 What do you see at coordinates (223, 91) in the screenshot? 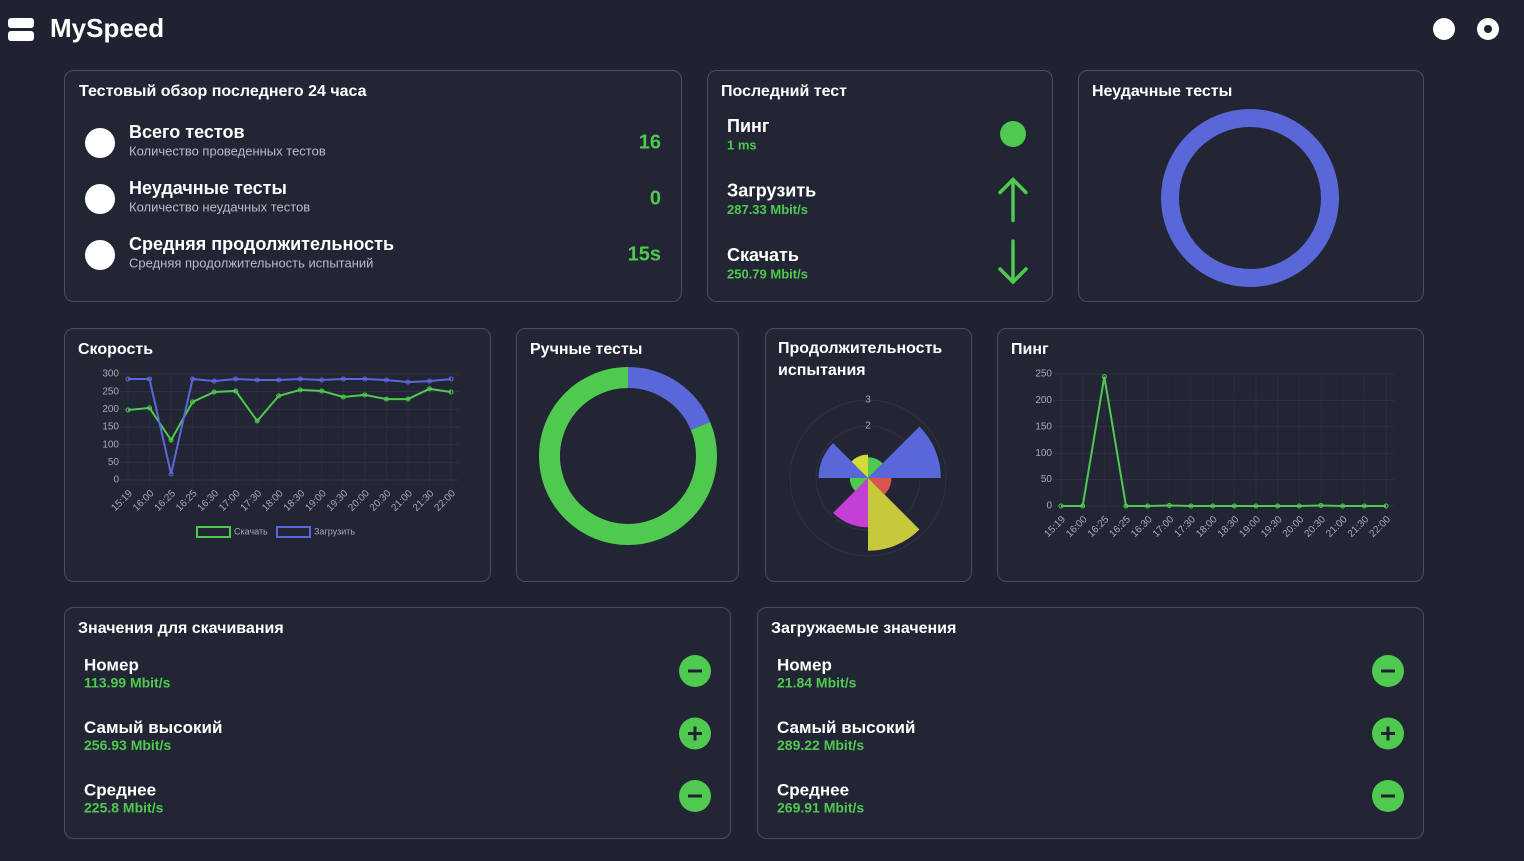
I see `card-title: Тестовый обзор последнего 24 часа` at bounding box center [223, 91].